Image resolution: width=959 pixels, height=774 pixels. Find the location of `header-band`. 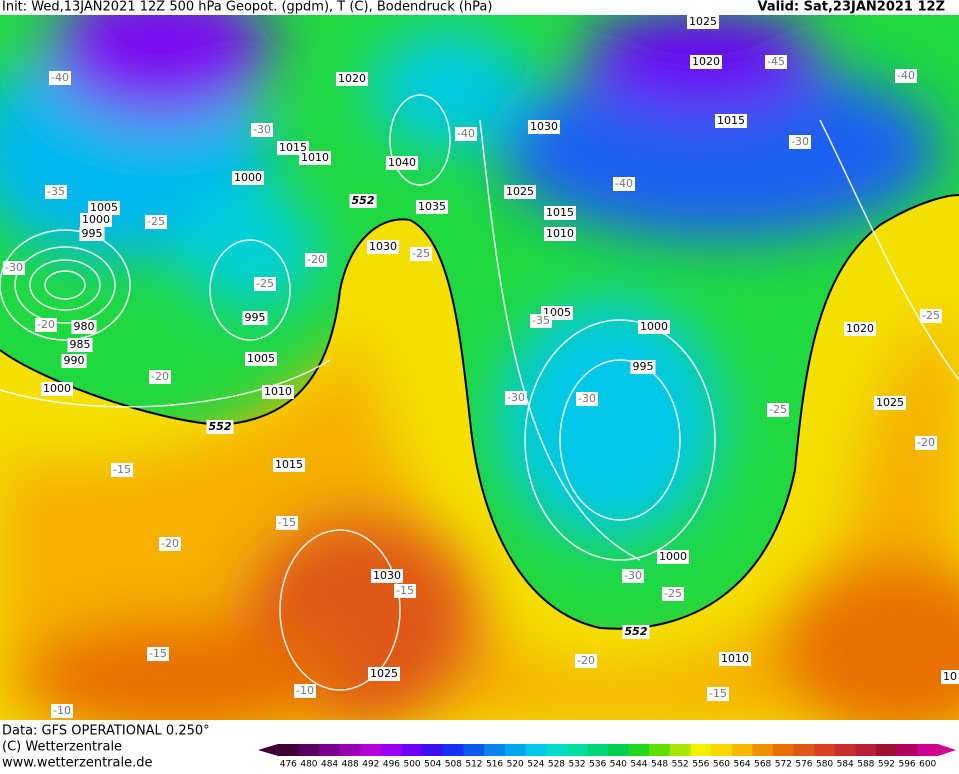

header-band is located at coordinates (479, 7).